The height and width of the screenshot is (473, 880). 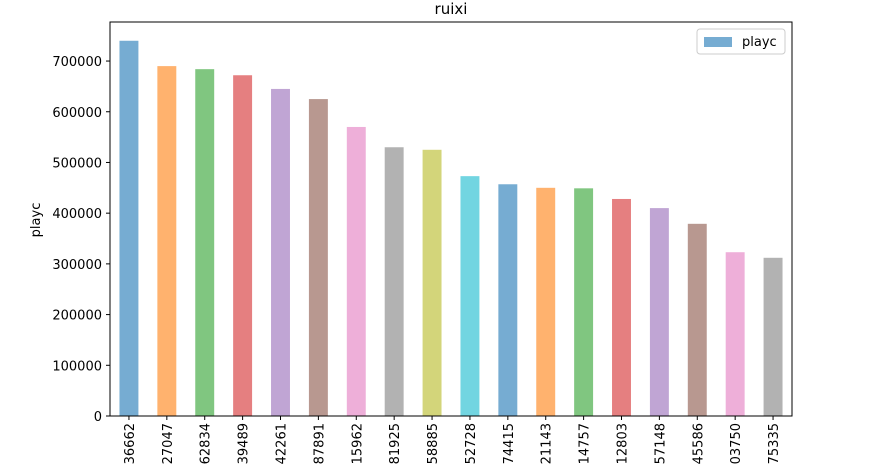 What do you see at coordinates (98, 417) in the screenshot?
I see `y-tick-label: 0` at bounding box center [98, 417].